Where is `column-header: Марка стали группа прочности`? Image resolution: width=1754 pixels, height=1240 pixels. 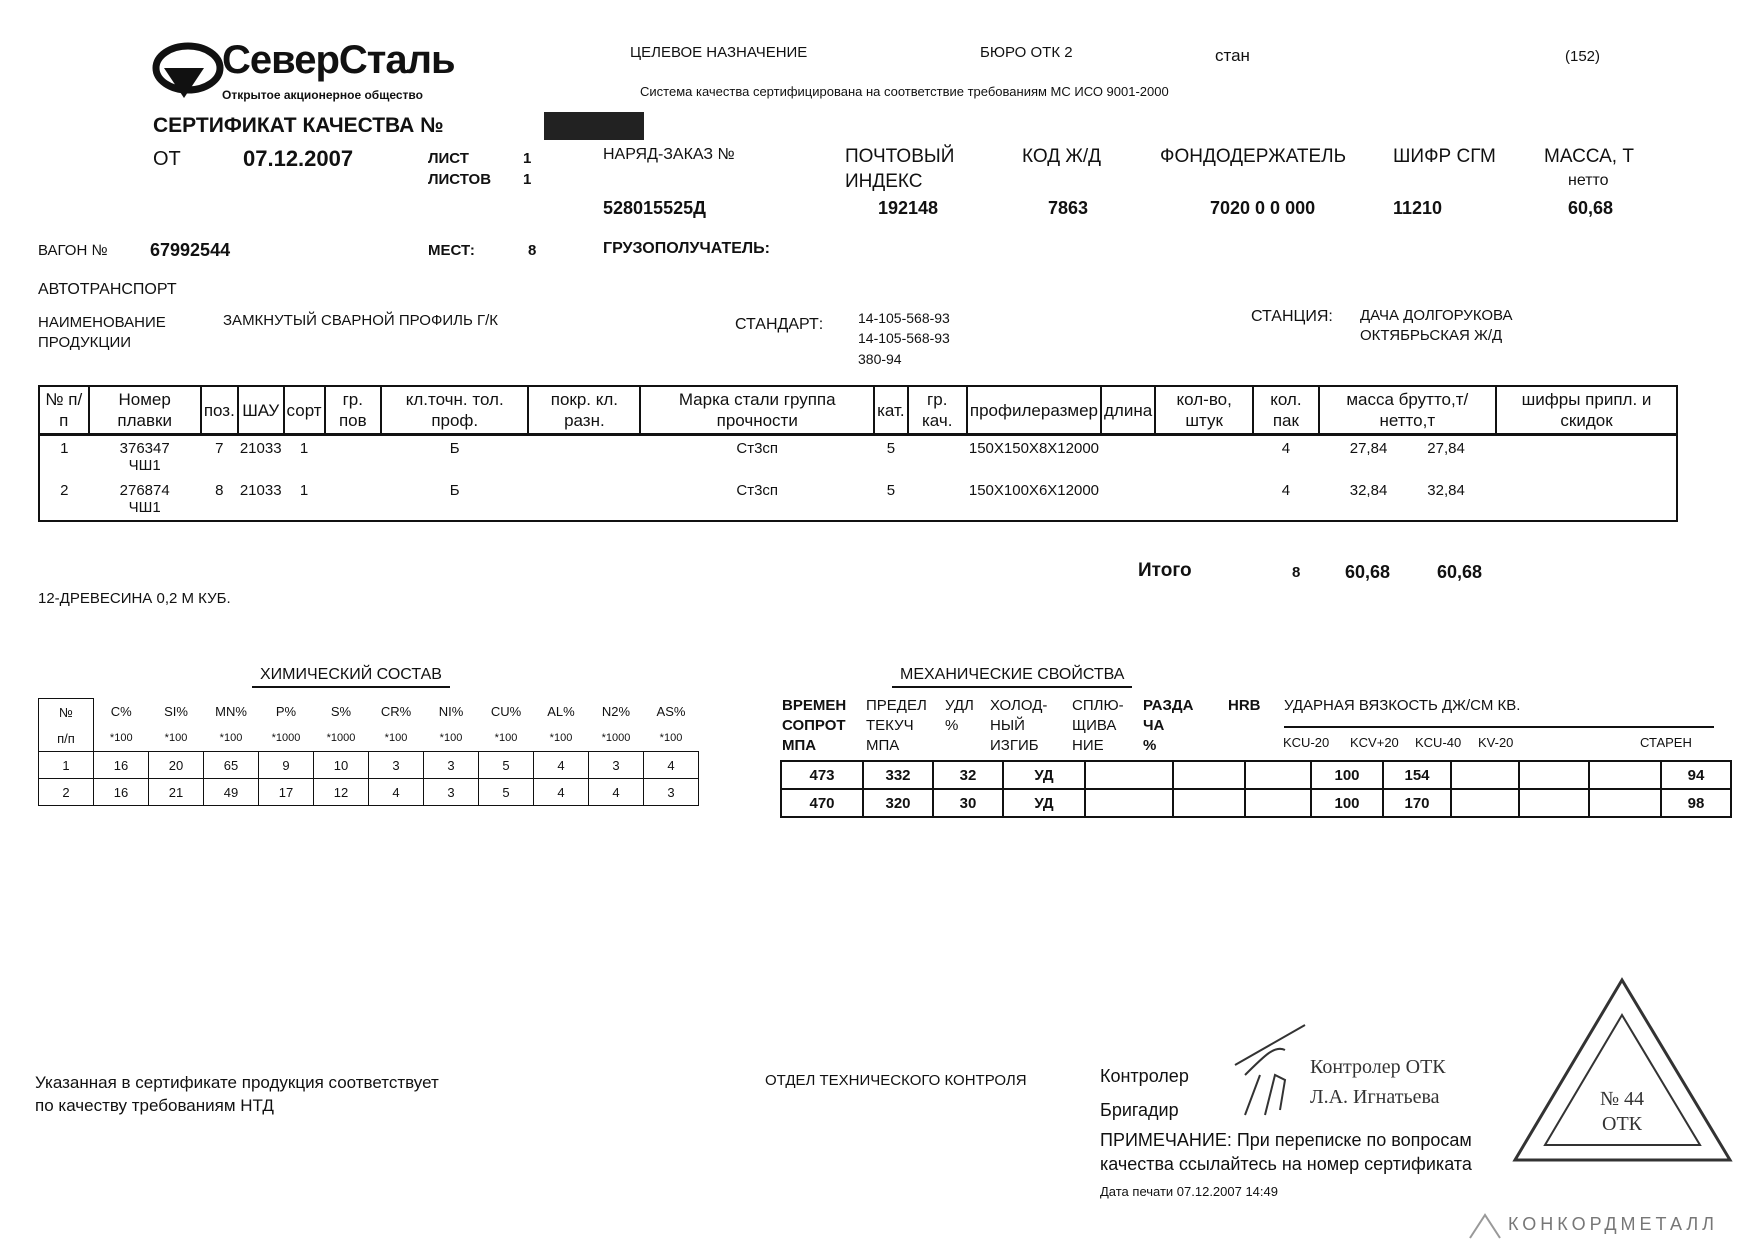 column-header: Марка стали группа прочности is located at coordinates (757, 410).